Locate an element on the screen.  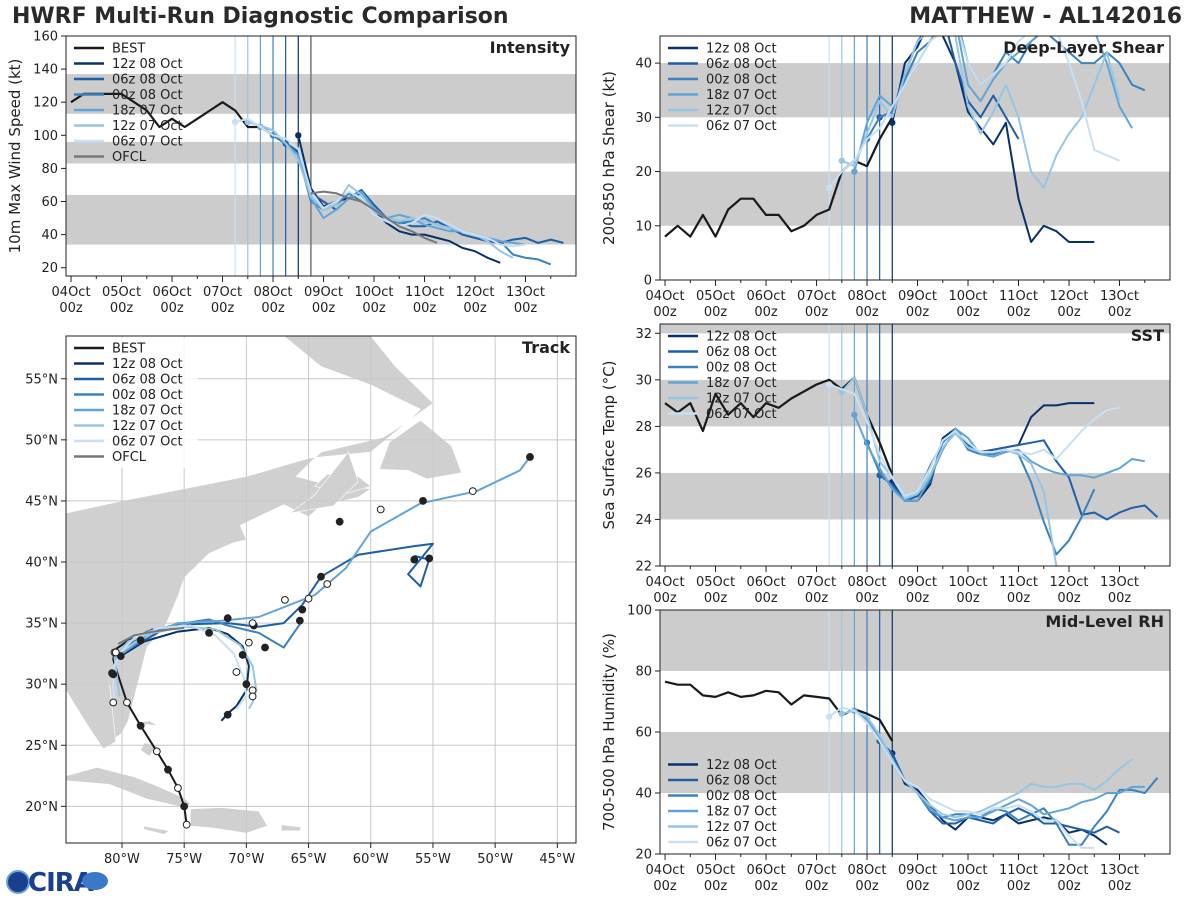
rh-legend-label: 12z 08 Oct is located at coordinates (741, 765).